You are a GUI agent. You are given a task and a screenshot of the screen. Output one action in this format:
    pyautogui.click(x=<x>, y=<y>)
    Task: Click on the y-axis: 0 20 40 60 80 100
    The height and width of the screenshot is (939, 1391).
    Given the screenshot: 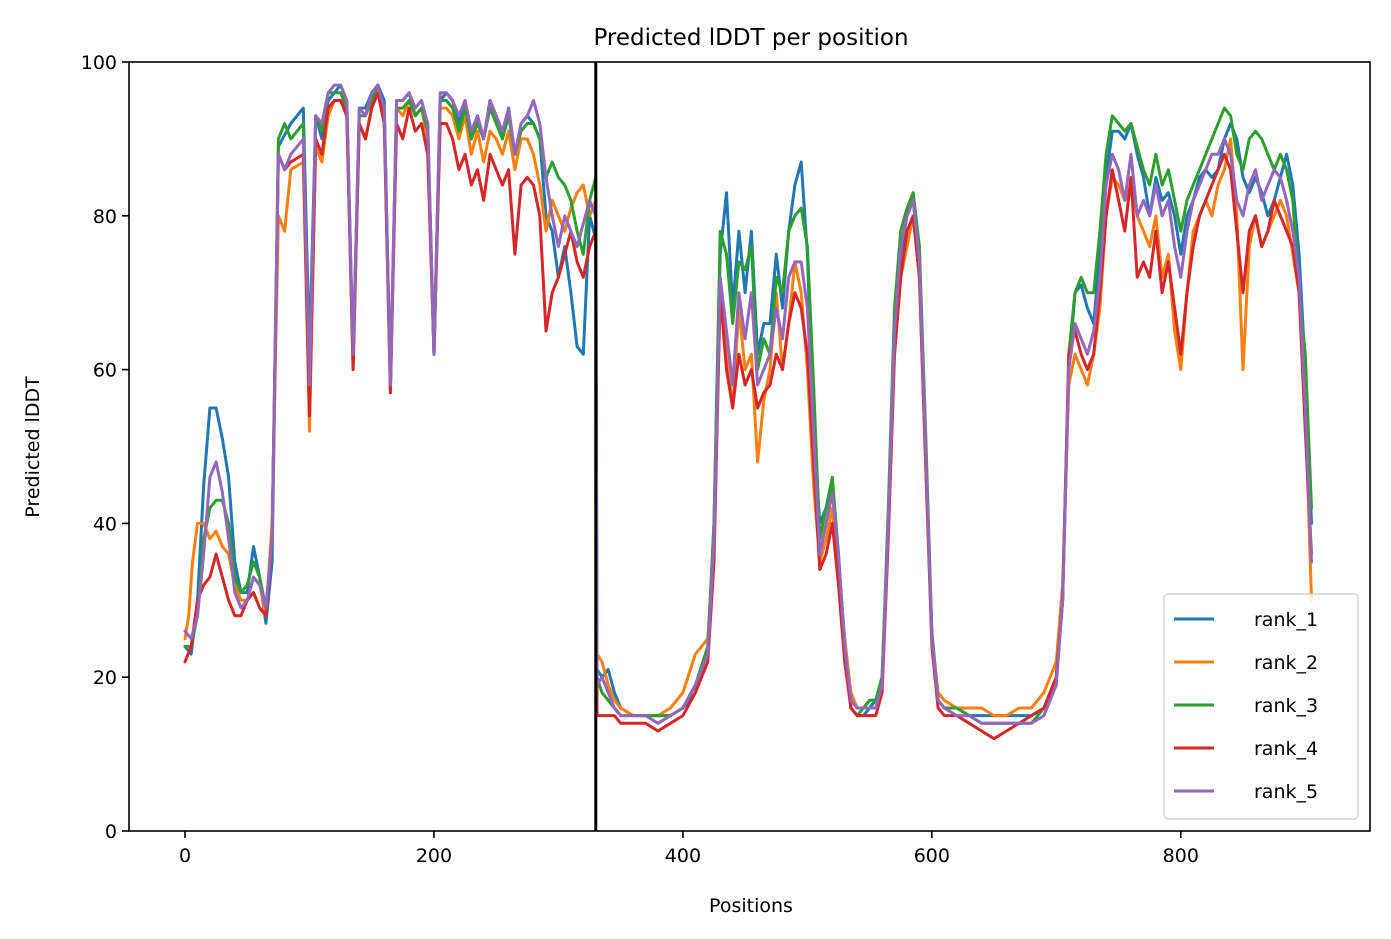 What is the action you would take?
    pyautogui.click(x=105, y=447)
    